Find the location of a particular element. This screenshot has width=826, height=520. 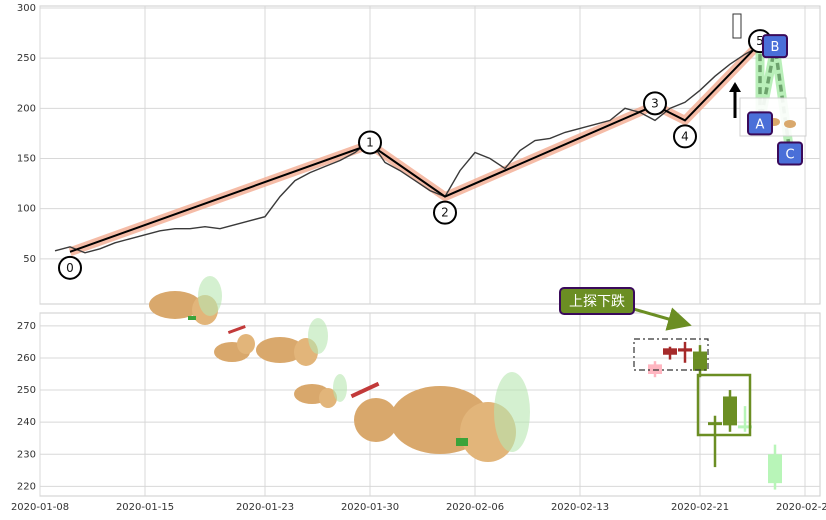

y-tick-label: 220 is located at coordinates (26, 486).